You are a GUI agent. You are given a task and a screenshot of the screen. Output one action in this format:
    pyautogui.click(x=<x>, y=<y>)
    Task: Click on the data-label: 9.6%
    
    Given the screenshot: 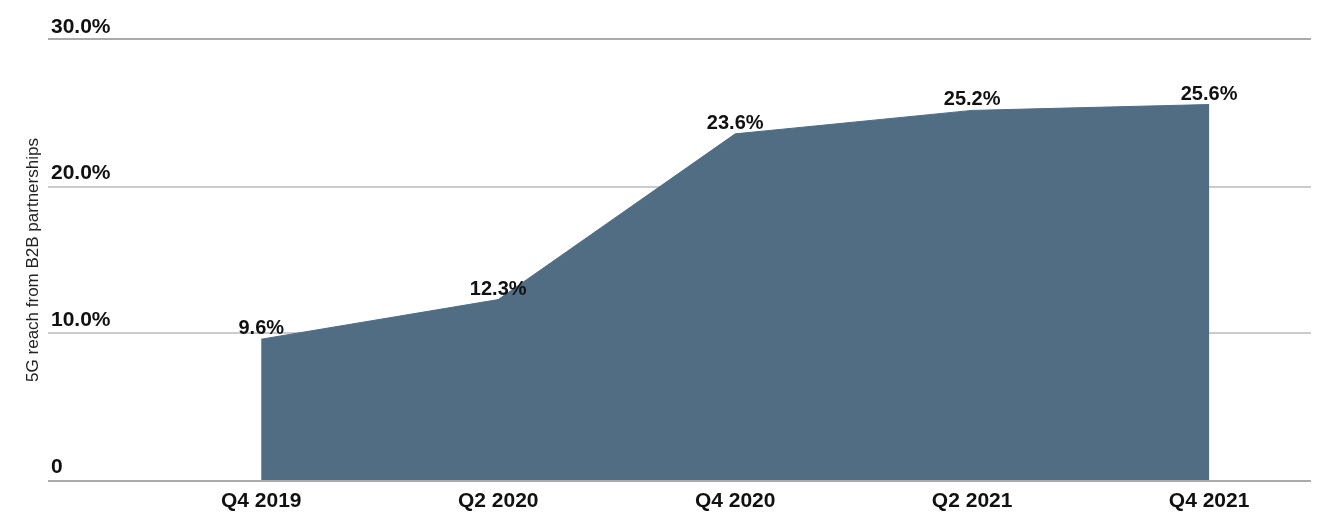 What is the action you would take?
    pyautogui.click(x=261, y=327)
    